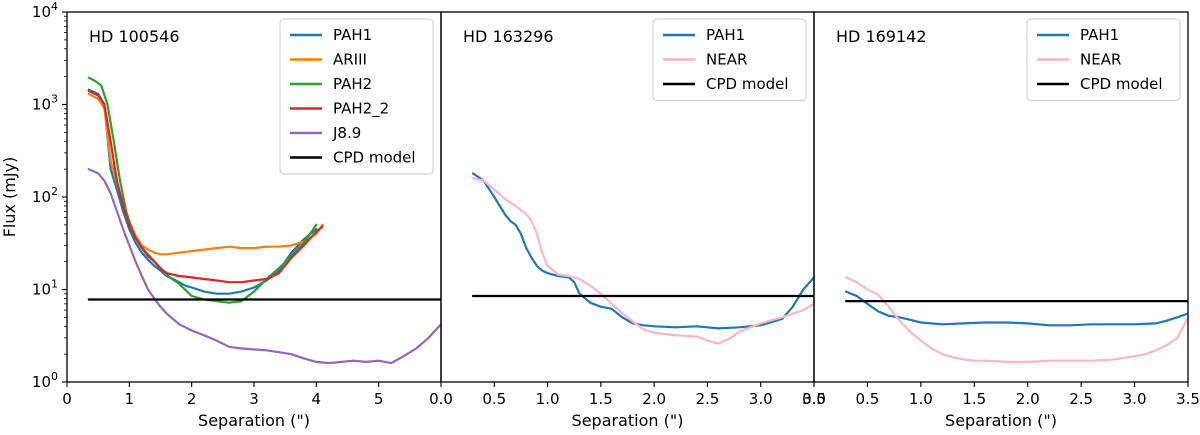 Image resolution: width=1200 pixels, height=435 pixels. Describe the element at coordinates (350, 60) in the screenshot. I see `legend-label: ARIII` at that location.